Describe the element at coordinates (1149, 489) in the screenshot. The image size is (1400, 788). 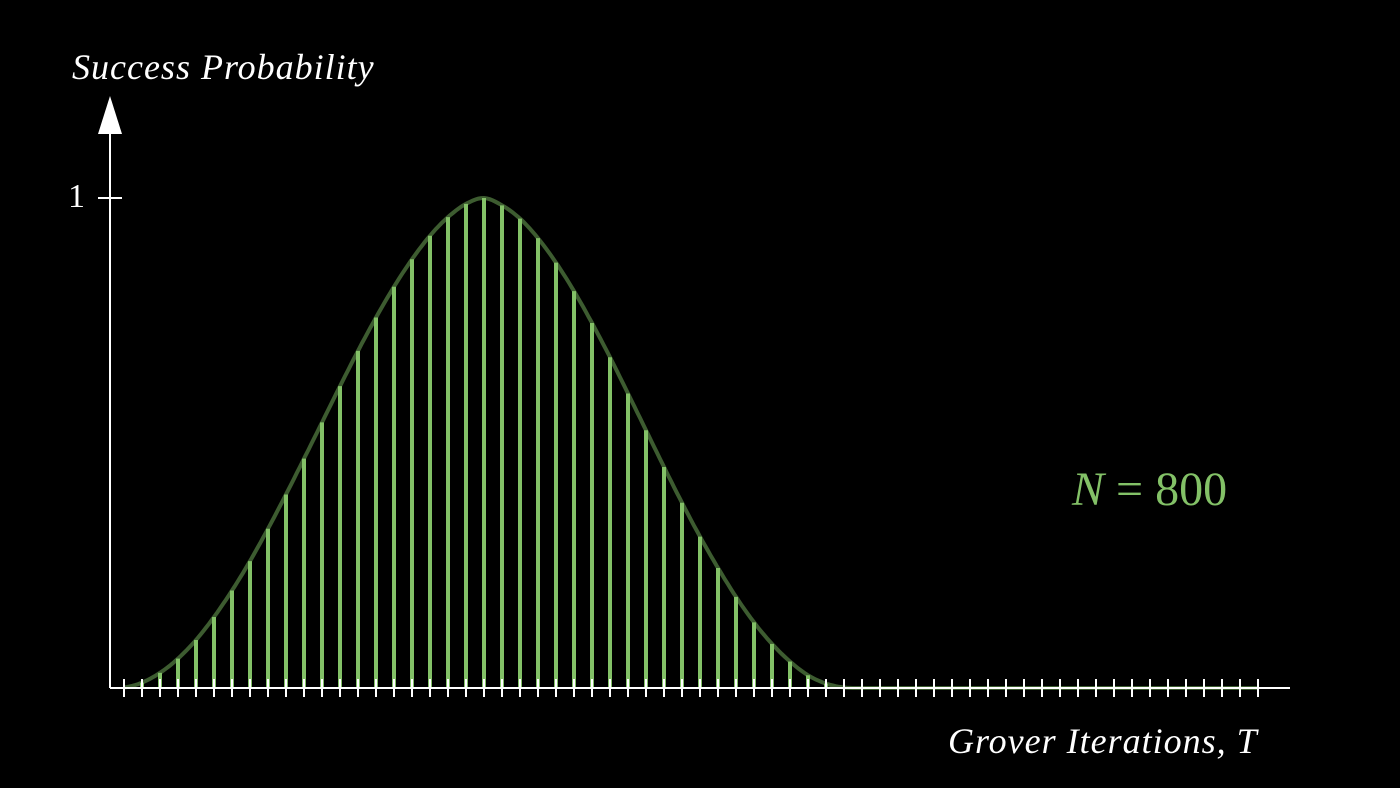
I see `n-annotation: N = 800` at that location.